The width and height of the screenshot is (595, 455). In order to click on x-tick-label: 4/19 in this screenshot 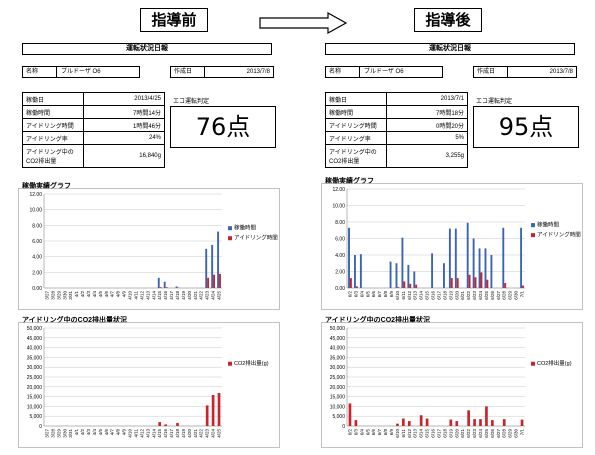, I will do `click(183, 295)`.